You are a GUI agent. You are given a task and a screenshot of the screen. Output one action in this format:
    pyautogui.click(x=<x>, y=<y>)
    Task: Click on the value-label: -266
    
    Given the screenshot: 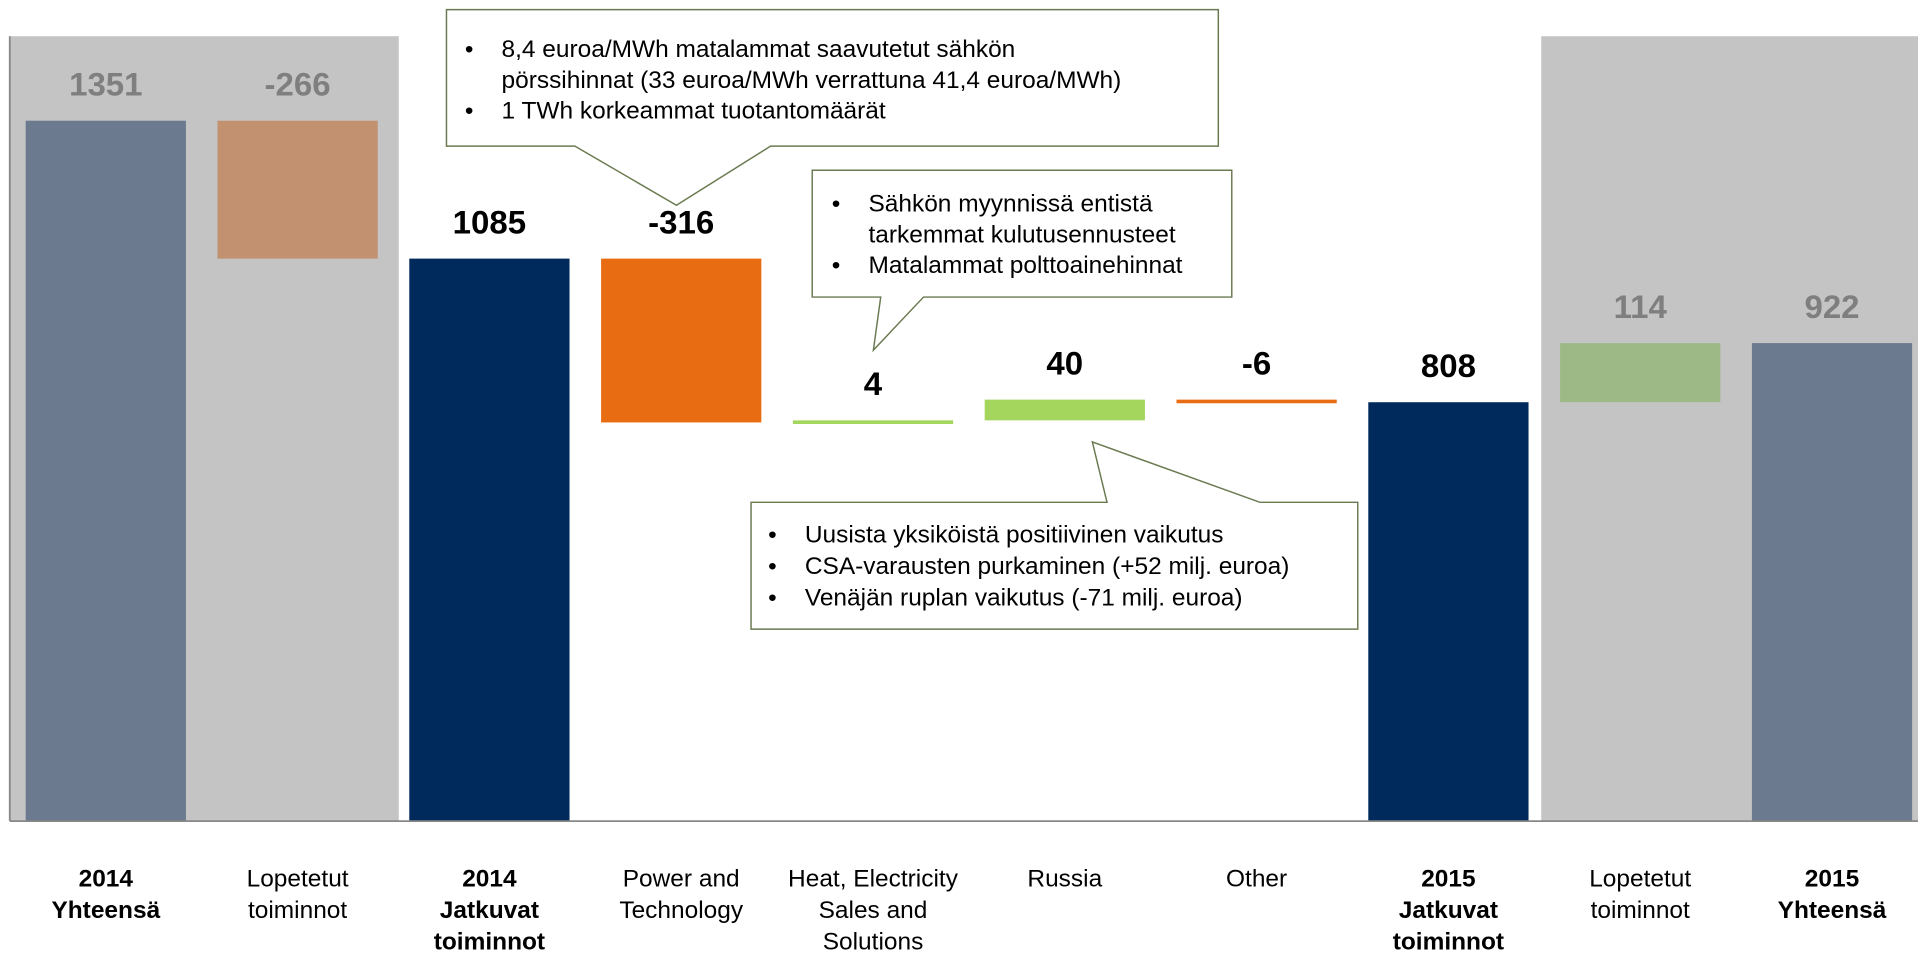 What is the action you would take?
    pyautogui.click(x=298, y=84)
    